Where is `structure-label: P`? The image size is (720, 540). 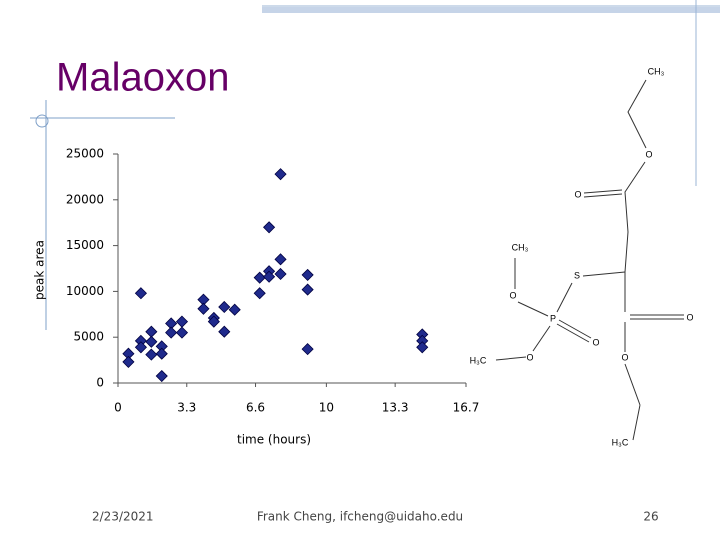 structure-label: P is located at coordinates (553, 318).